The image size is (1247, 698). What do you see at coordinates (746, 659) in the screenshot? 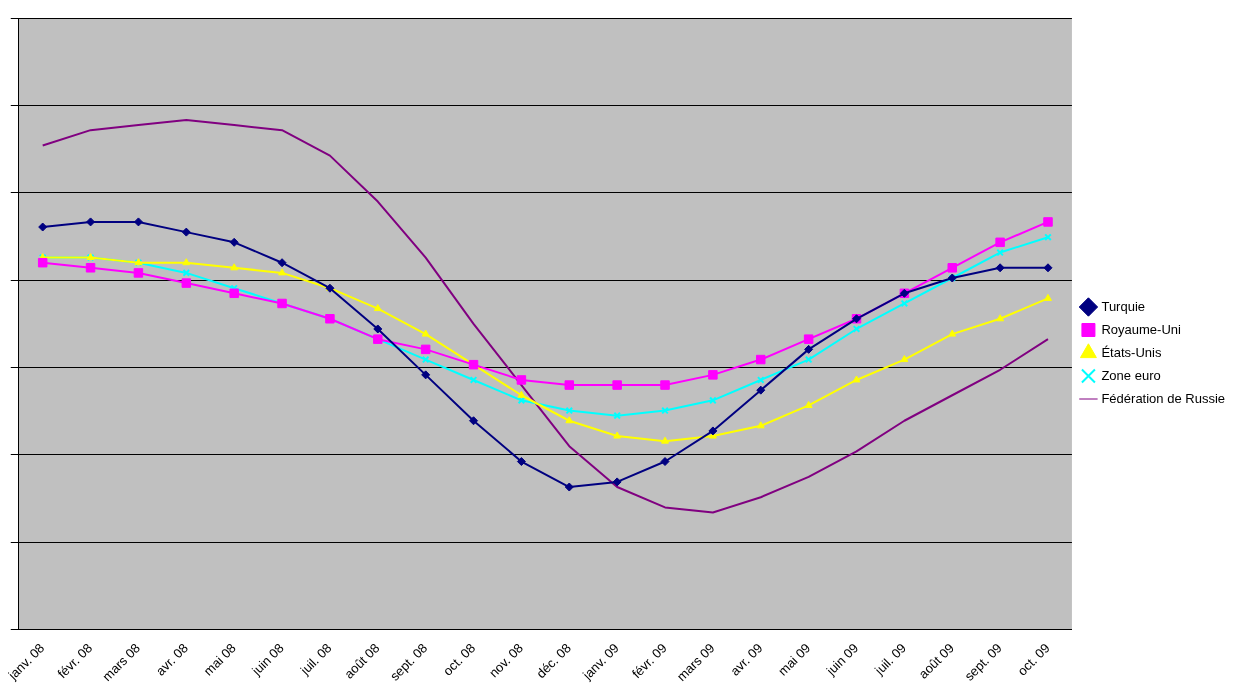
I see `x-tick-label: avr. 09` at bounding box center [746, 659].